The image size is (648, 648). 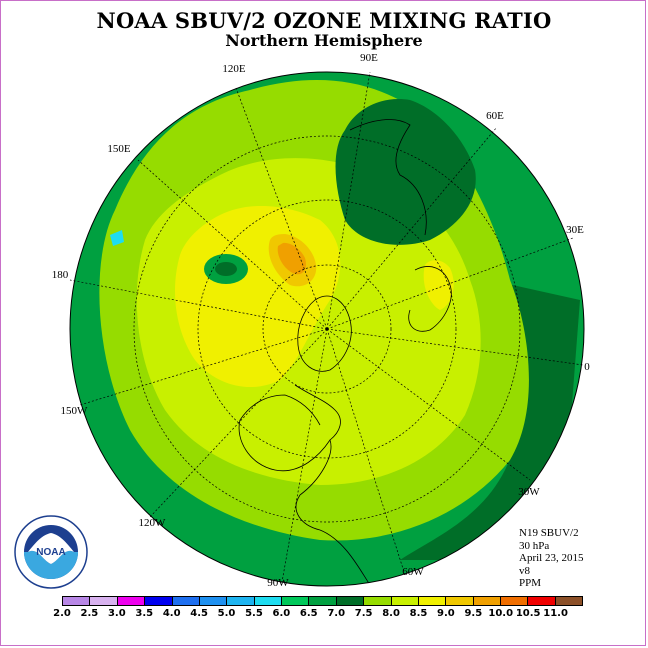 I want to click on lon-label-90w: 90W, so click(x=278, y=583).